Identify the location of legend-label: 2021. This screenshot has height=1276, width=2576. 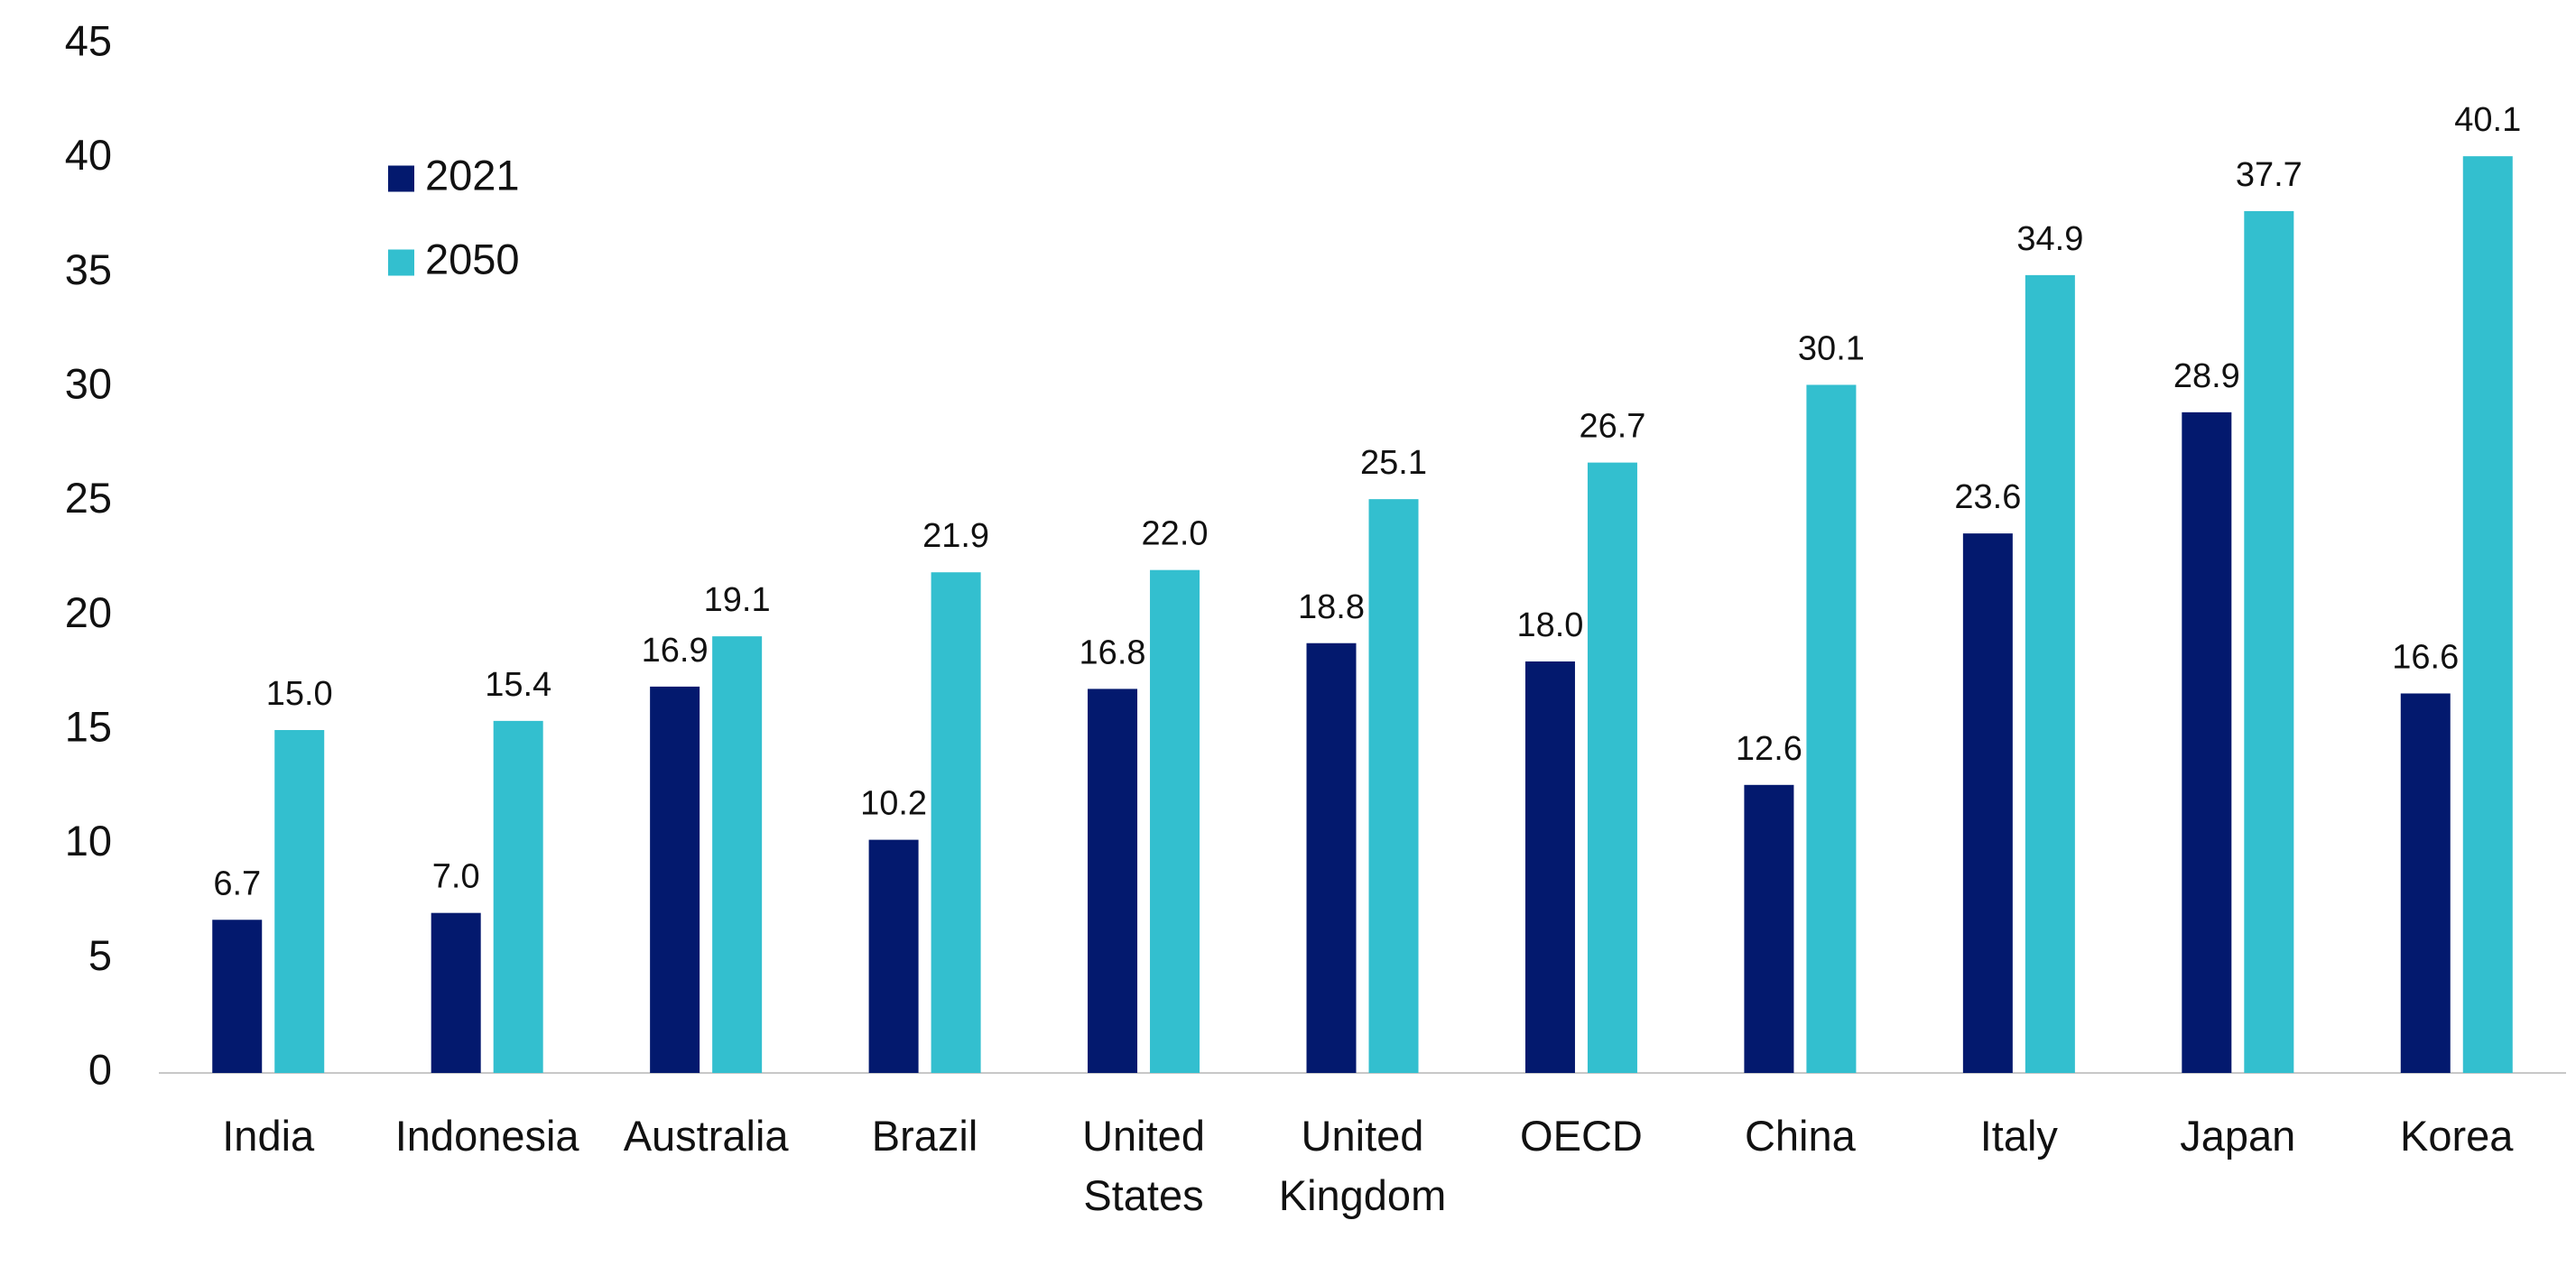
(473, 175).